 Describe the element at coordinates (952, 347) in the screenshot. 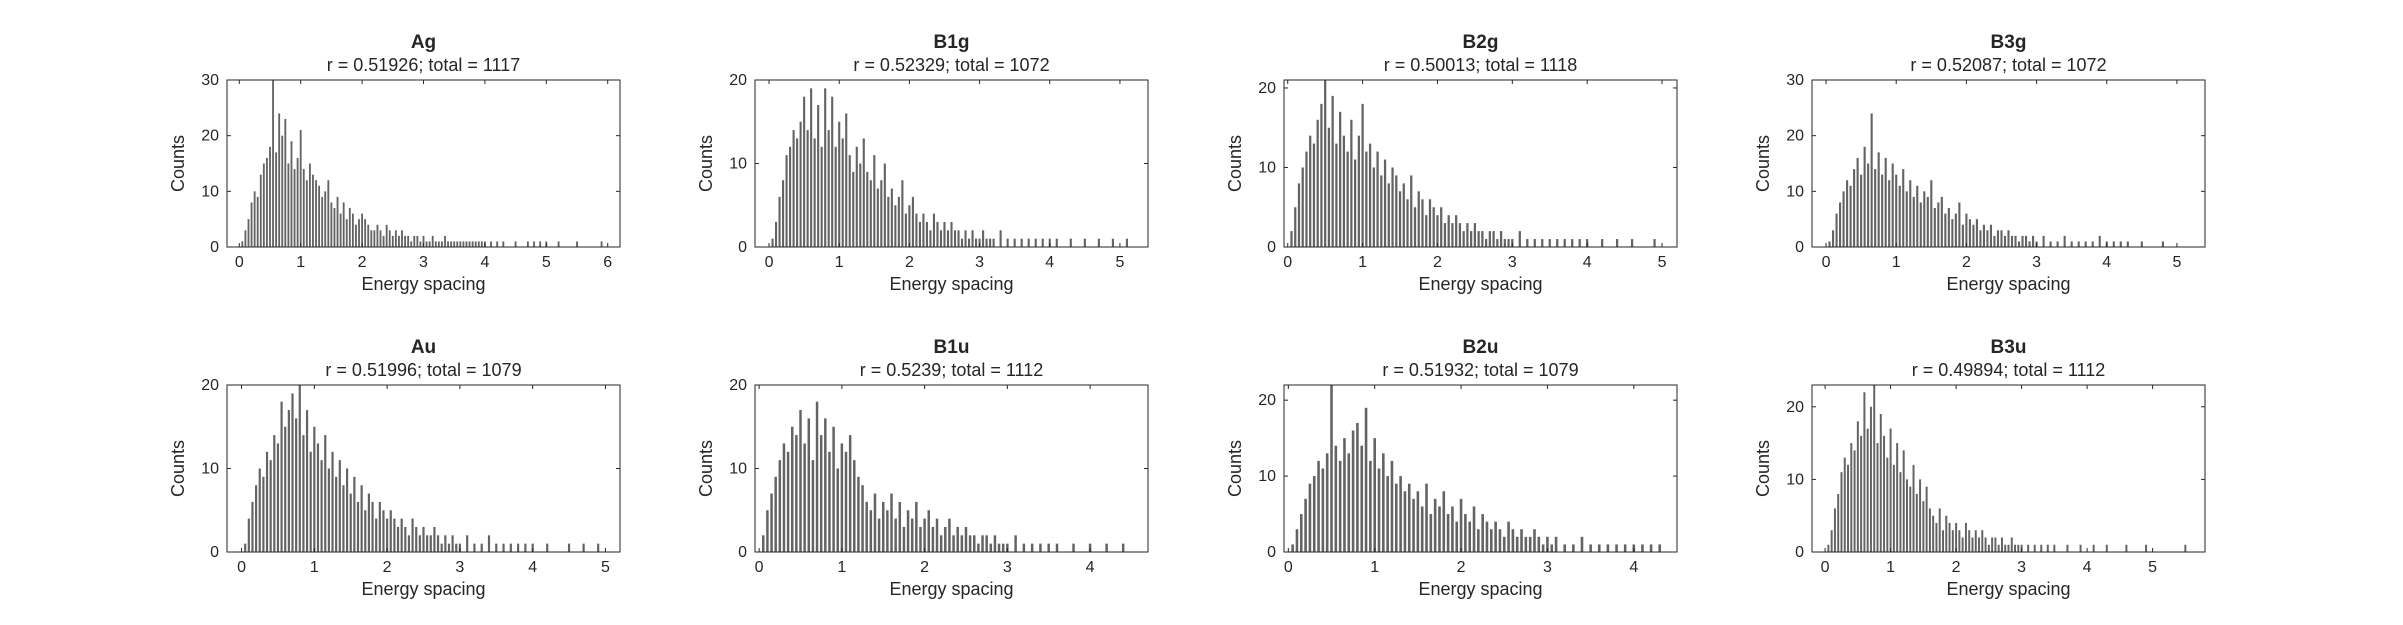

I see `chart-title: B1u` at that location.